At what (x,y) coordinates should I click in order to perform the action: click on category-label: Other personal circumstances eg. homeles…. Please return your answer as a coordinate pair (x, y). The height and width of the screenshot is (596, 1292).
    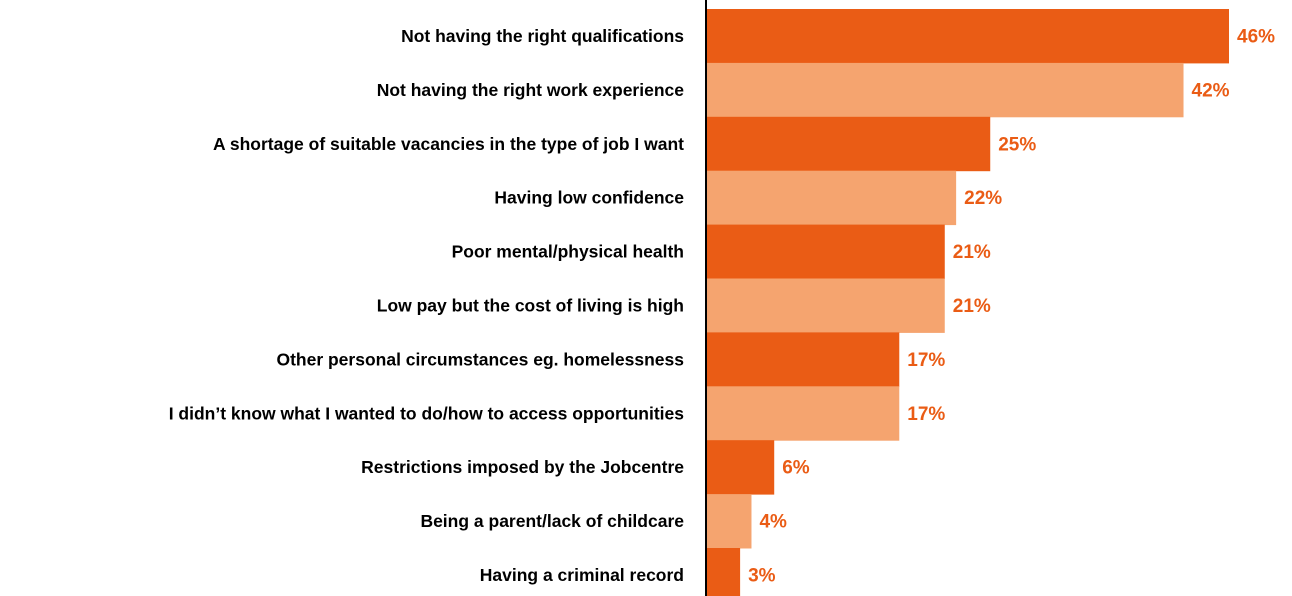
    Looking at the image, I should click on (480, 359).